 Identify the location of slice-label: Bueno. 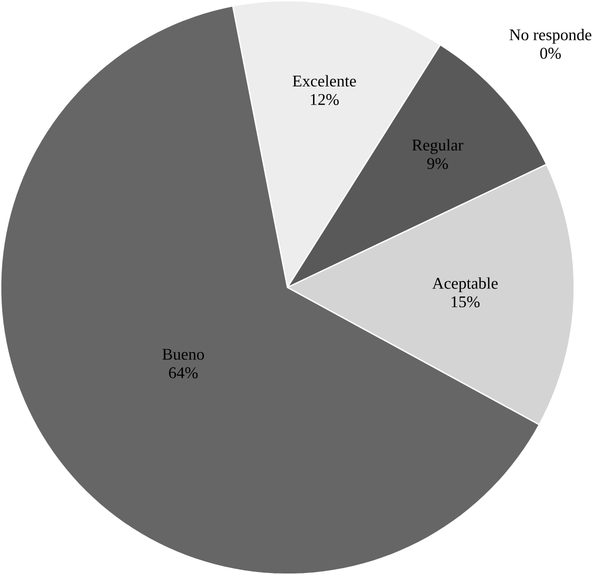
(183, 354).